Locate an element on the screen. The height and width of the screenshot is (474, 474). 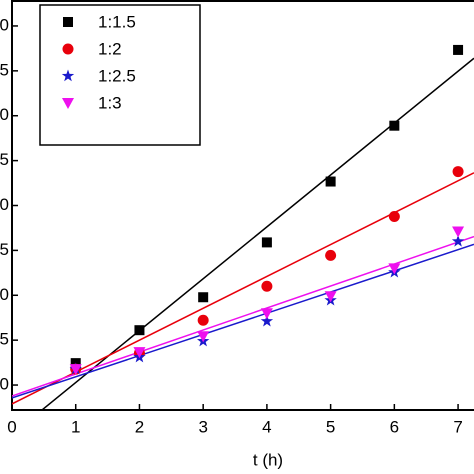
legend-label: 1:2.5 is located at coordinates (117, 75).